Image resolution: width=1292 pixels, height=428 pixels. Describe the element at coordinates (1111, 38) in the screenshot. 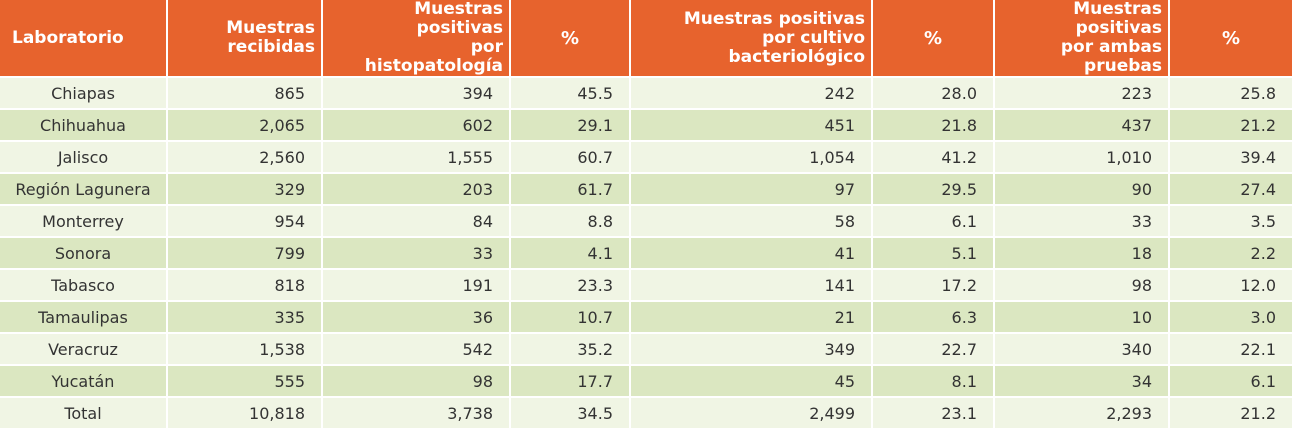

I see `header-positivas-ambas: Muestras positivas por ambas pruebas` at that location.